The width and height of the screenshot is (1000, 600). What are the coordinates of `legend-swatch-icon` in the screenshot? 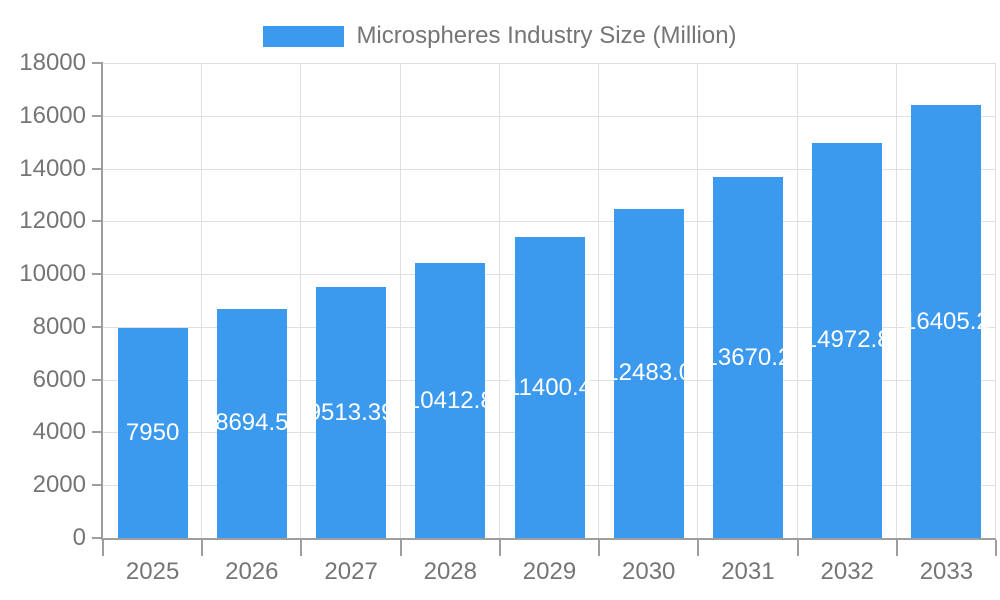 It's located at (304, 36).